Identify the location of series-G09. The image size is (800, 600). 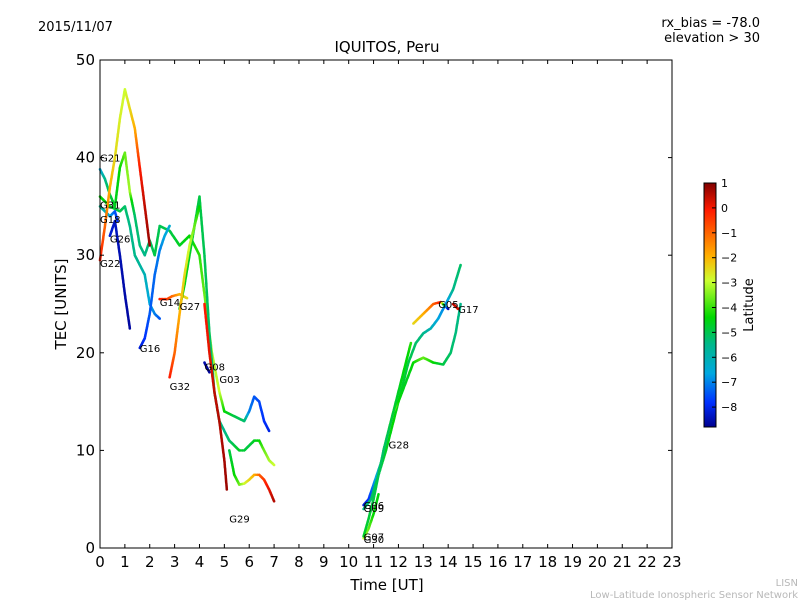
(412, 387).